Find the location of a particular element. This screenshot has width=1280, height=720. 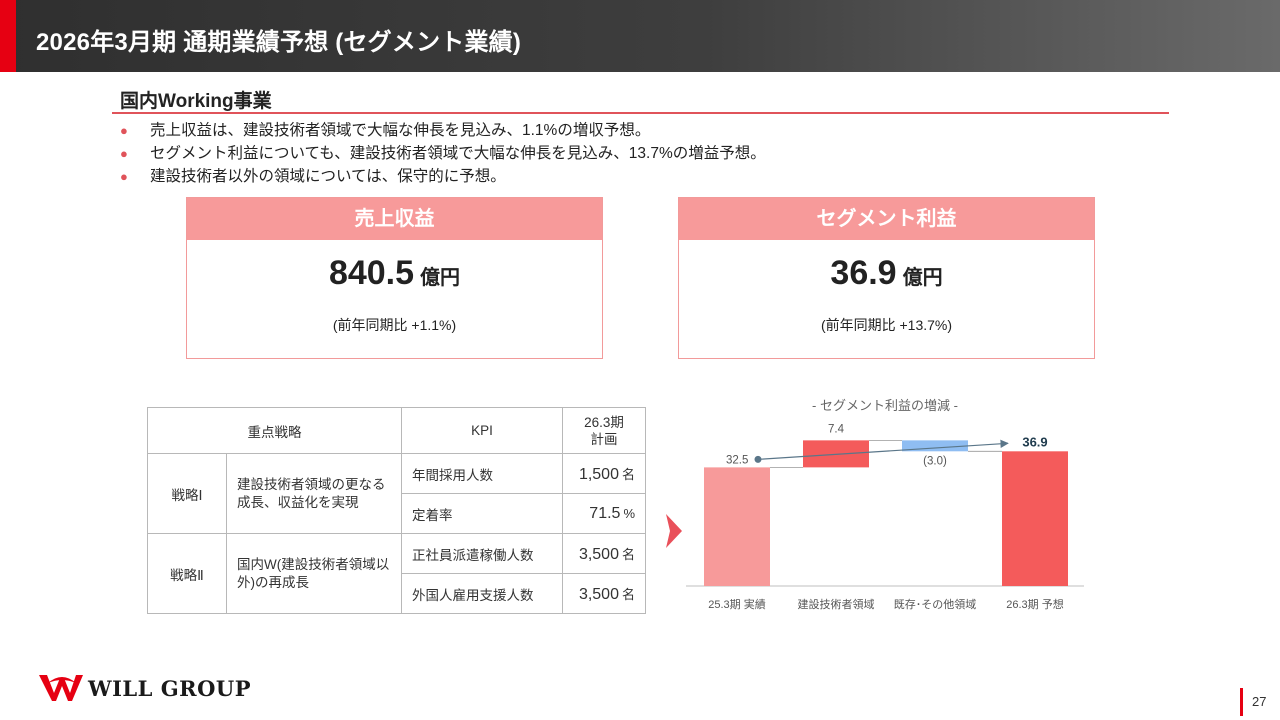

category-tick-label: 既存･その他領域 is located at coordinates (935, 604).